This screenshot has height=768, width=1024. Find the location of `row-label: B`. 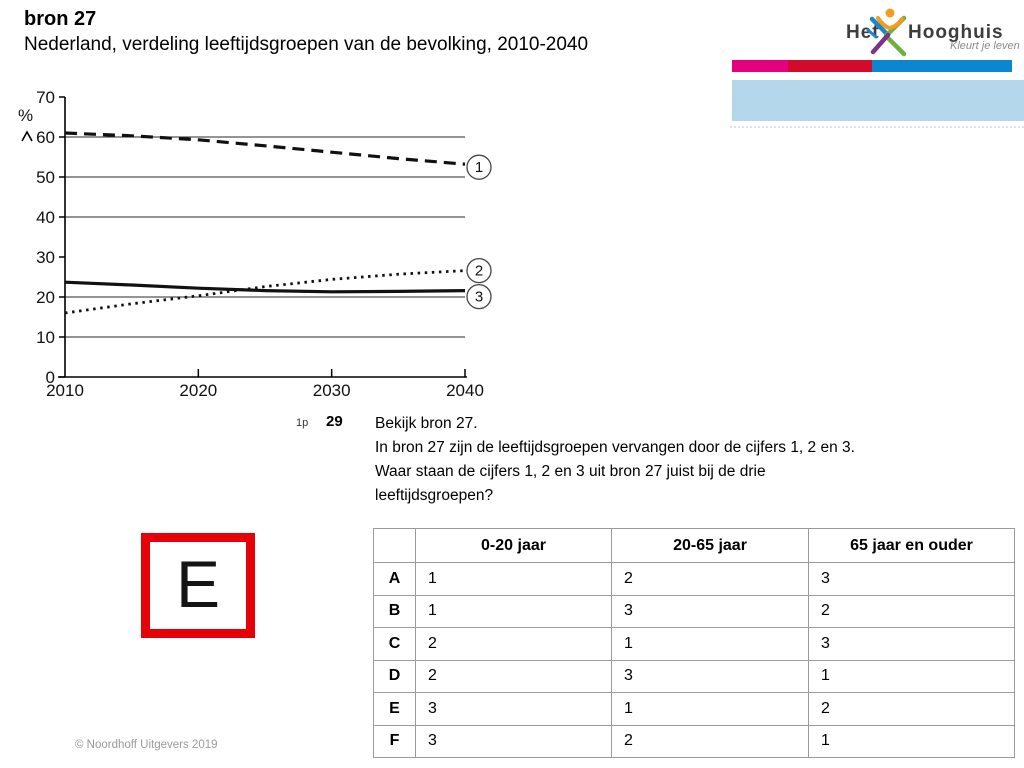

row-label: B is located at coordinates (394, 611).